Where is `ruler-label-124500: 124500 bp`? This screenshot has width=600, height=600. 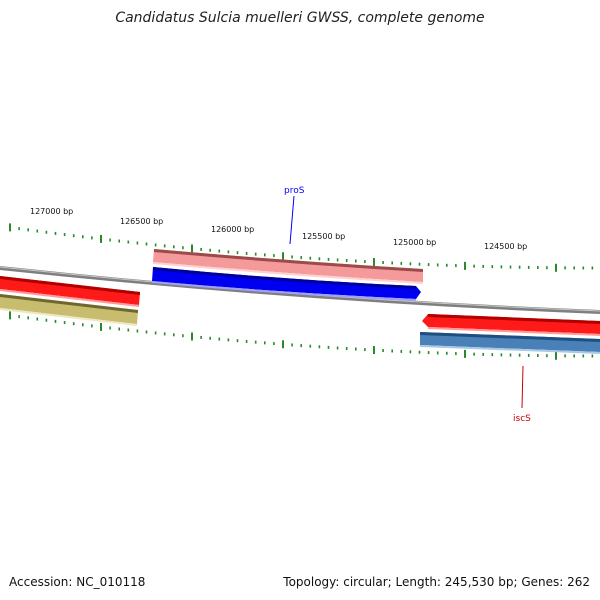 ruler-label-124500: 124500 bp is located at coordinates (505, 246).